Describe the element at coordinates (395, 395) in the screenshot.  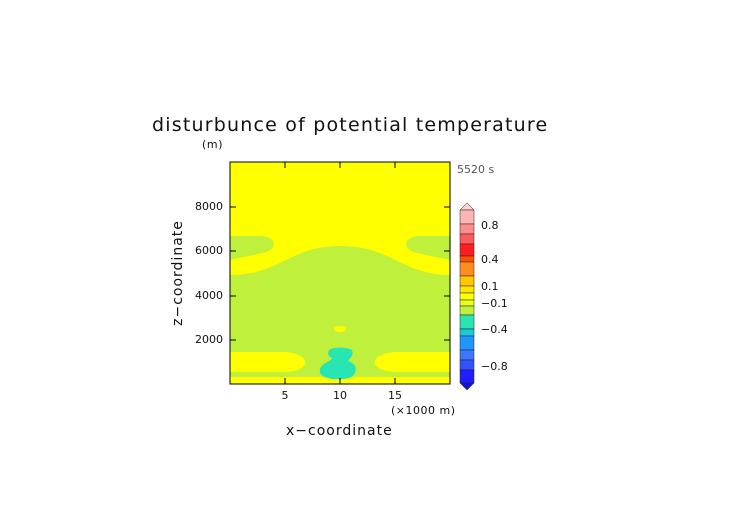
I see `x-tick-label-15: 15` at that location.